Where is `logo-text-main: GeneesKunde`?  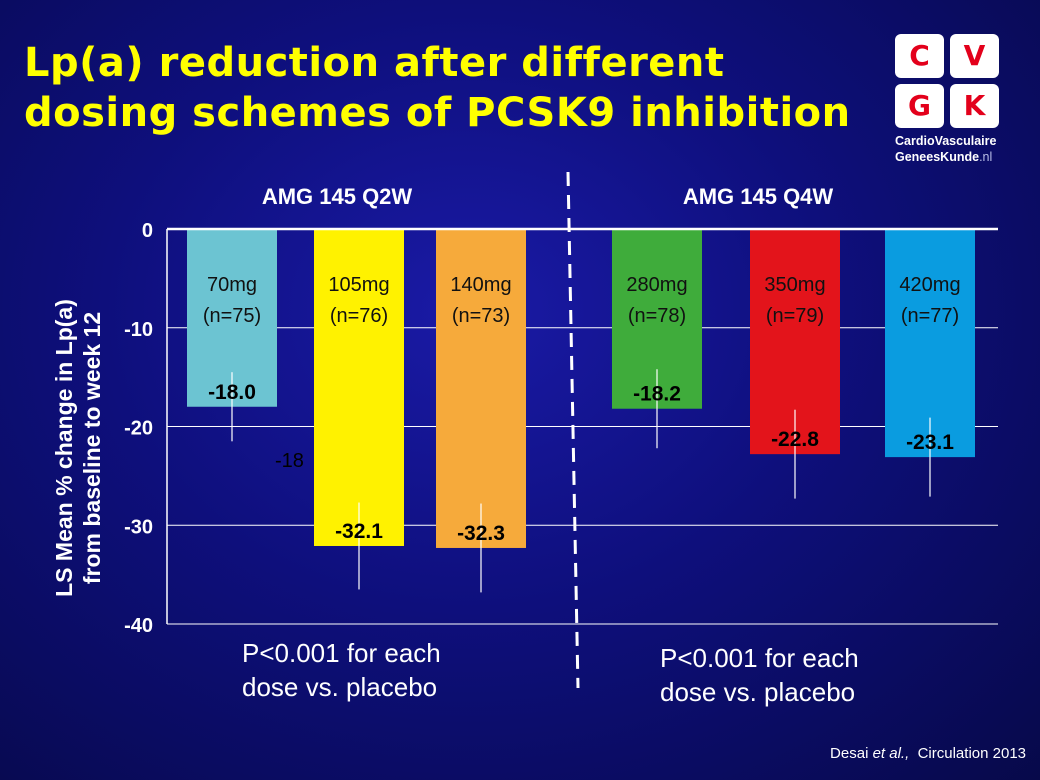 logo-text-main: GeneesKunde is located at coordinates (937, 157).